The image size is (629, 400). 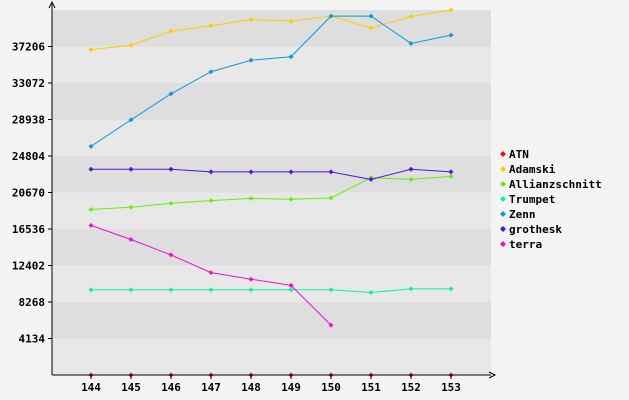 I want to click on x-tick-label: 148, so click(x=251, y=387).